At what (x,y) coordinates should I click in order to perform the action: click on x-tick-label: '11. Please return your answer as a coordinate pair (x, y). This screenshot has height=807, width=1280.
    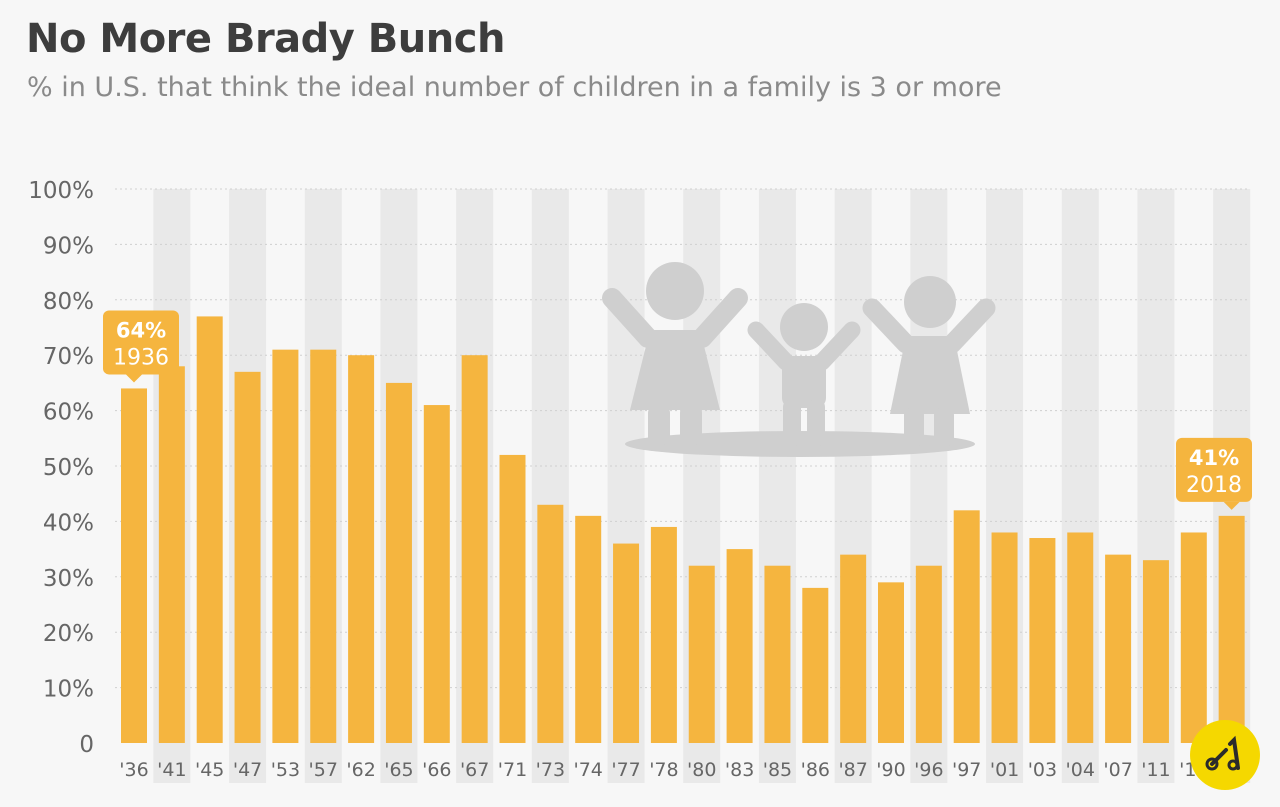
    Looking at the image, I should click on (1155, 770).